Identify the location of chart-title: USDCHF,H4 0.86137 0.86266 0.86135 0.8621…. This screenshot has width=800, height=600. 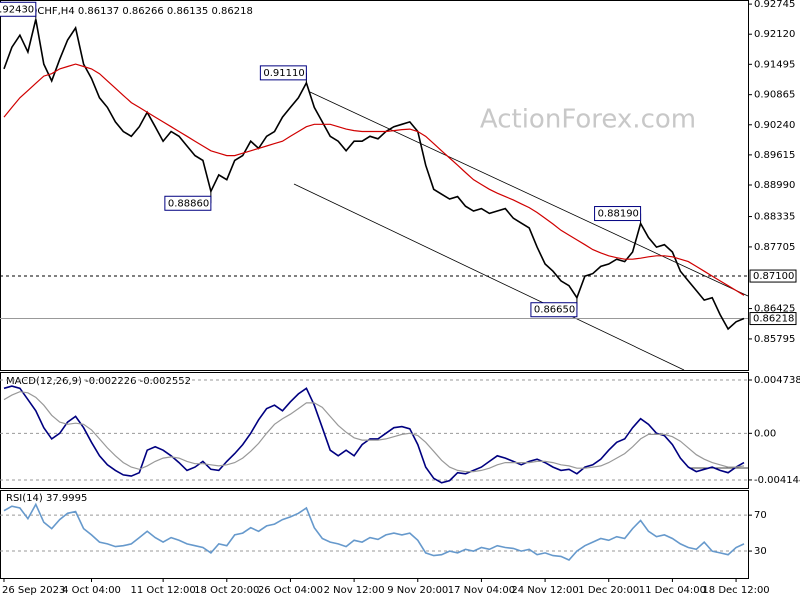
(134, 11).